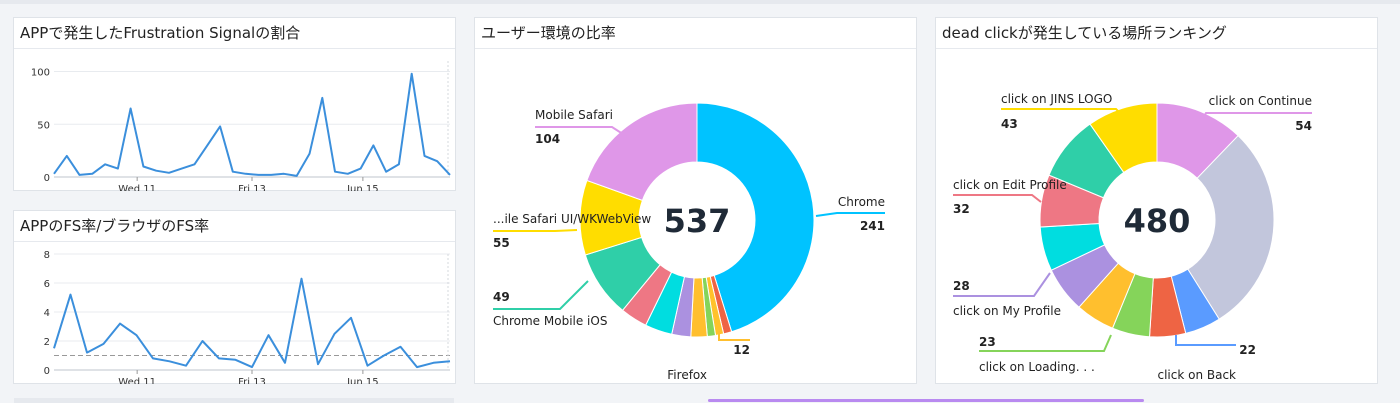 This screenshot has width=1400, height=403. I want to click on callout-value: 49, so click(501, 297).